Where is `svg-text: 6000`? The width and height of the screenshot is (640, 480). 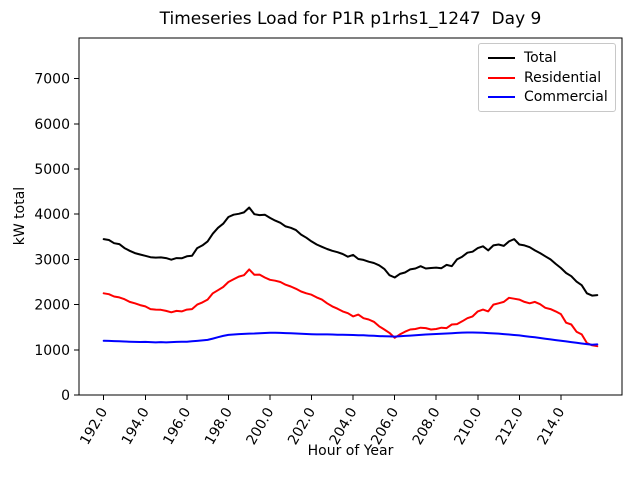
svg-text: 6000 is located at coordinates (52, 125).